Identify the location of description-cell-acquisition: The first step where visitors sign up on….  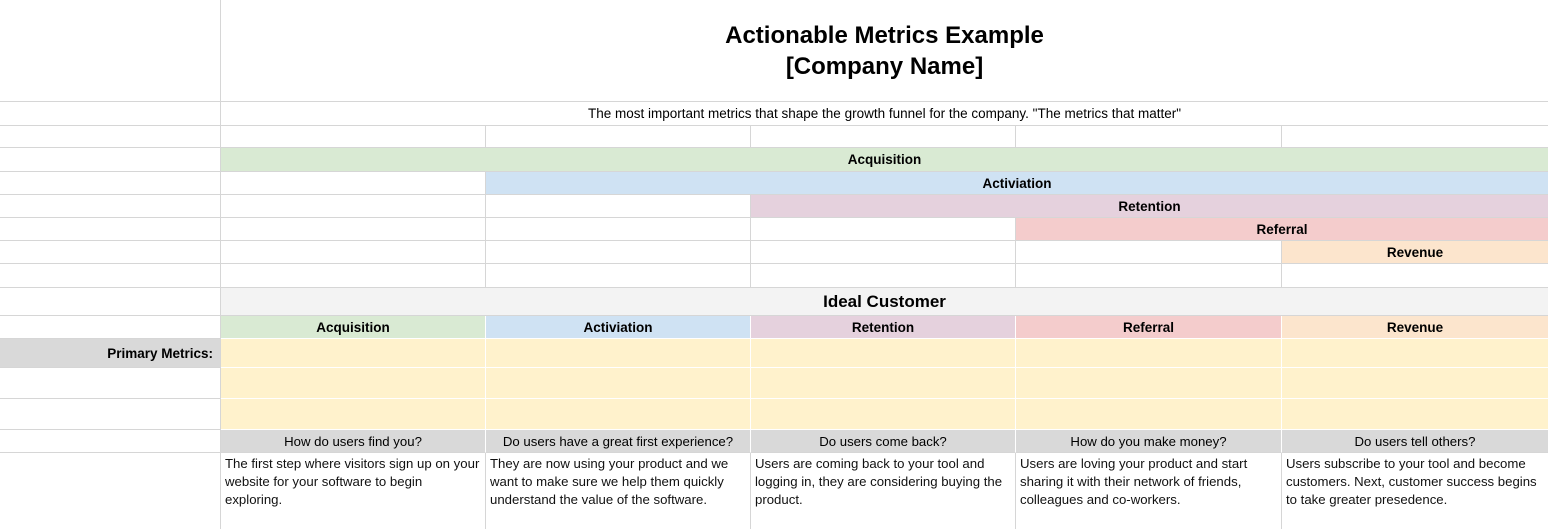
(353, 491).